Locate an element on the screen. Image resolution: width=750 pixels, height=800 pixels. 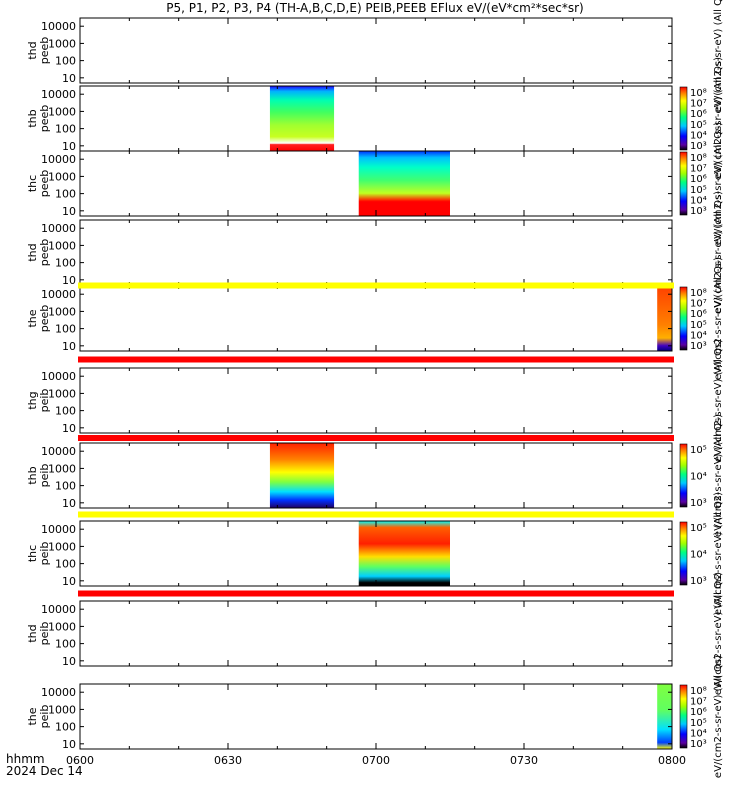
panel-label-probe: the is located at coordinates (32, 716).